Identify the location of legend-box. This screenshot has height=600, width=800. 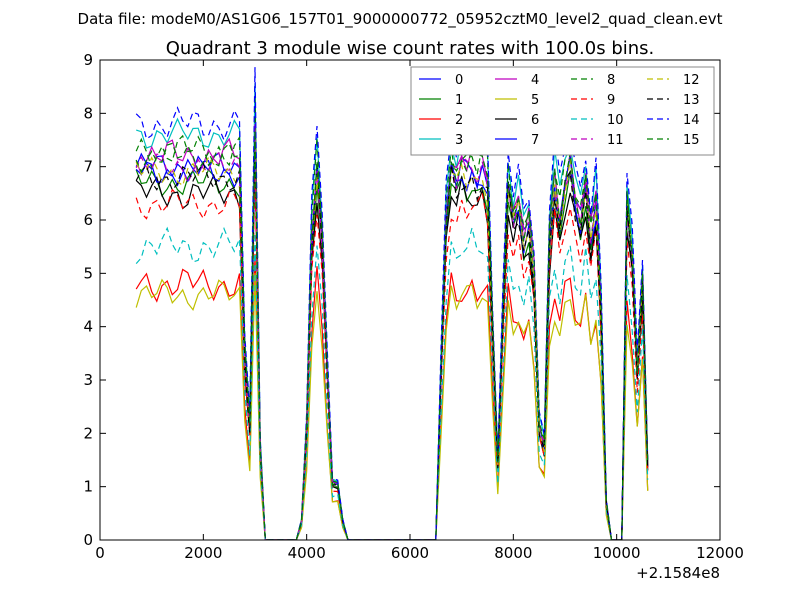
(562, 111).